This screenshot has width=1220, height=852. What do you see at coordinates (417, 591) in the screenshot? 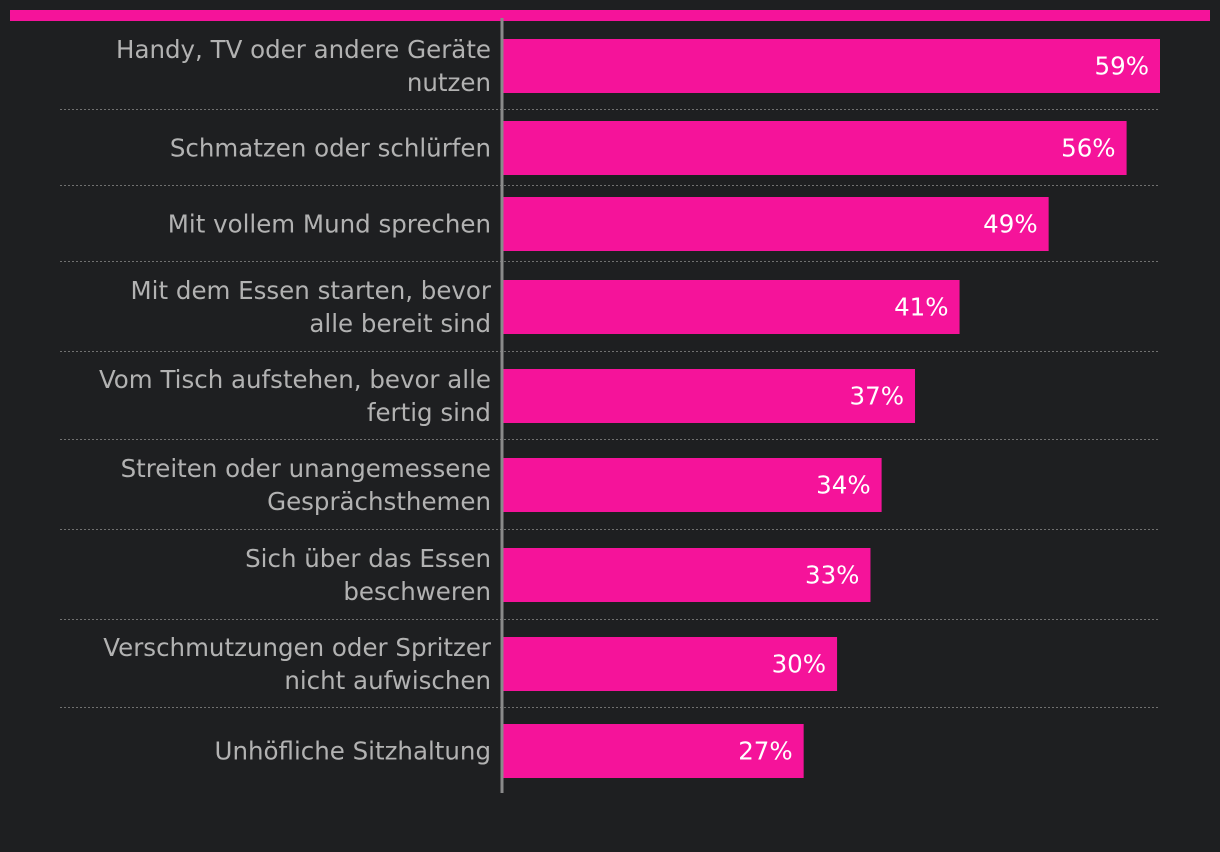
I see `category-label-line: beschweren` at bounding box center [417, 591].